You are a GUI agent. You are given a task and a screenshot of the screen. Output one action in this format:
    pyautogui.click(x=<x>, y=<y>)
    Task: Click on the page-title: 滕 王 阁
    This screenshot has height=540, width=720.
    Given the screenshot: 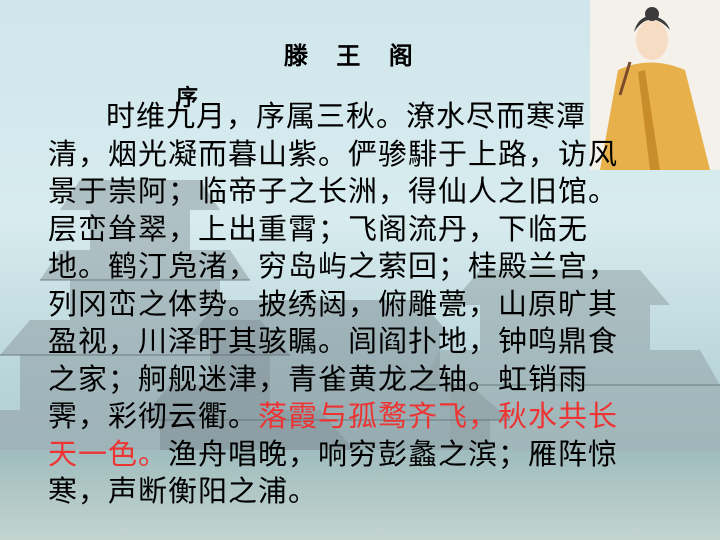 What is the action you would take?
    pyautogui.click(x=353, y=56)
    